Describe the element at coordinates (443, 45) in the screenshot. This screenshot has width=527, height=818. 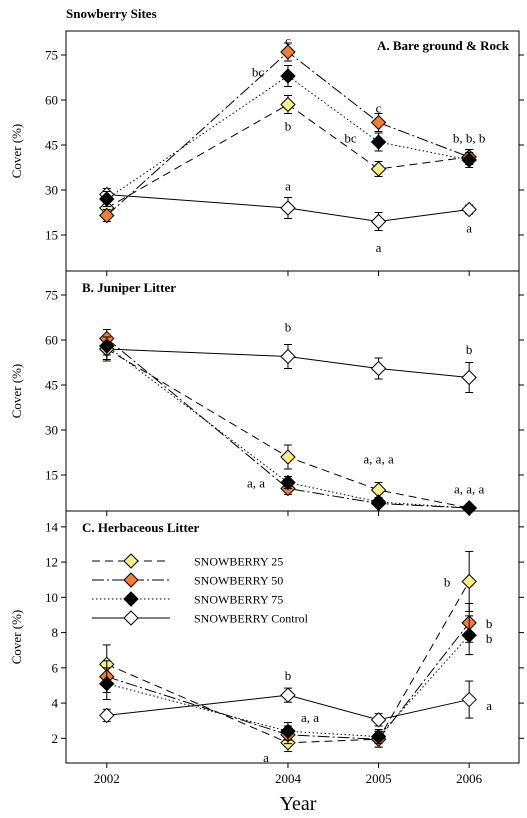
I see `panel-title: A. Bare ground & Rock` at that location.